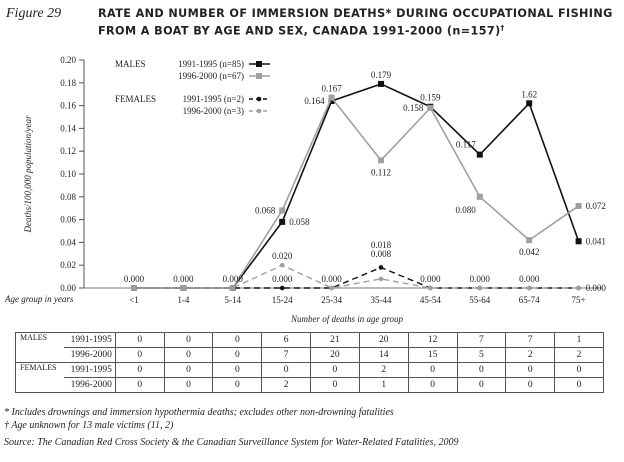 This screenshot has width=624, height=462. I want to click on legend-label: 1996-2000 (n=3), so click(213, 111).